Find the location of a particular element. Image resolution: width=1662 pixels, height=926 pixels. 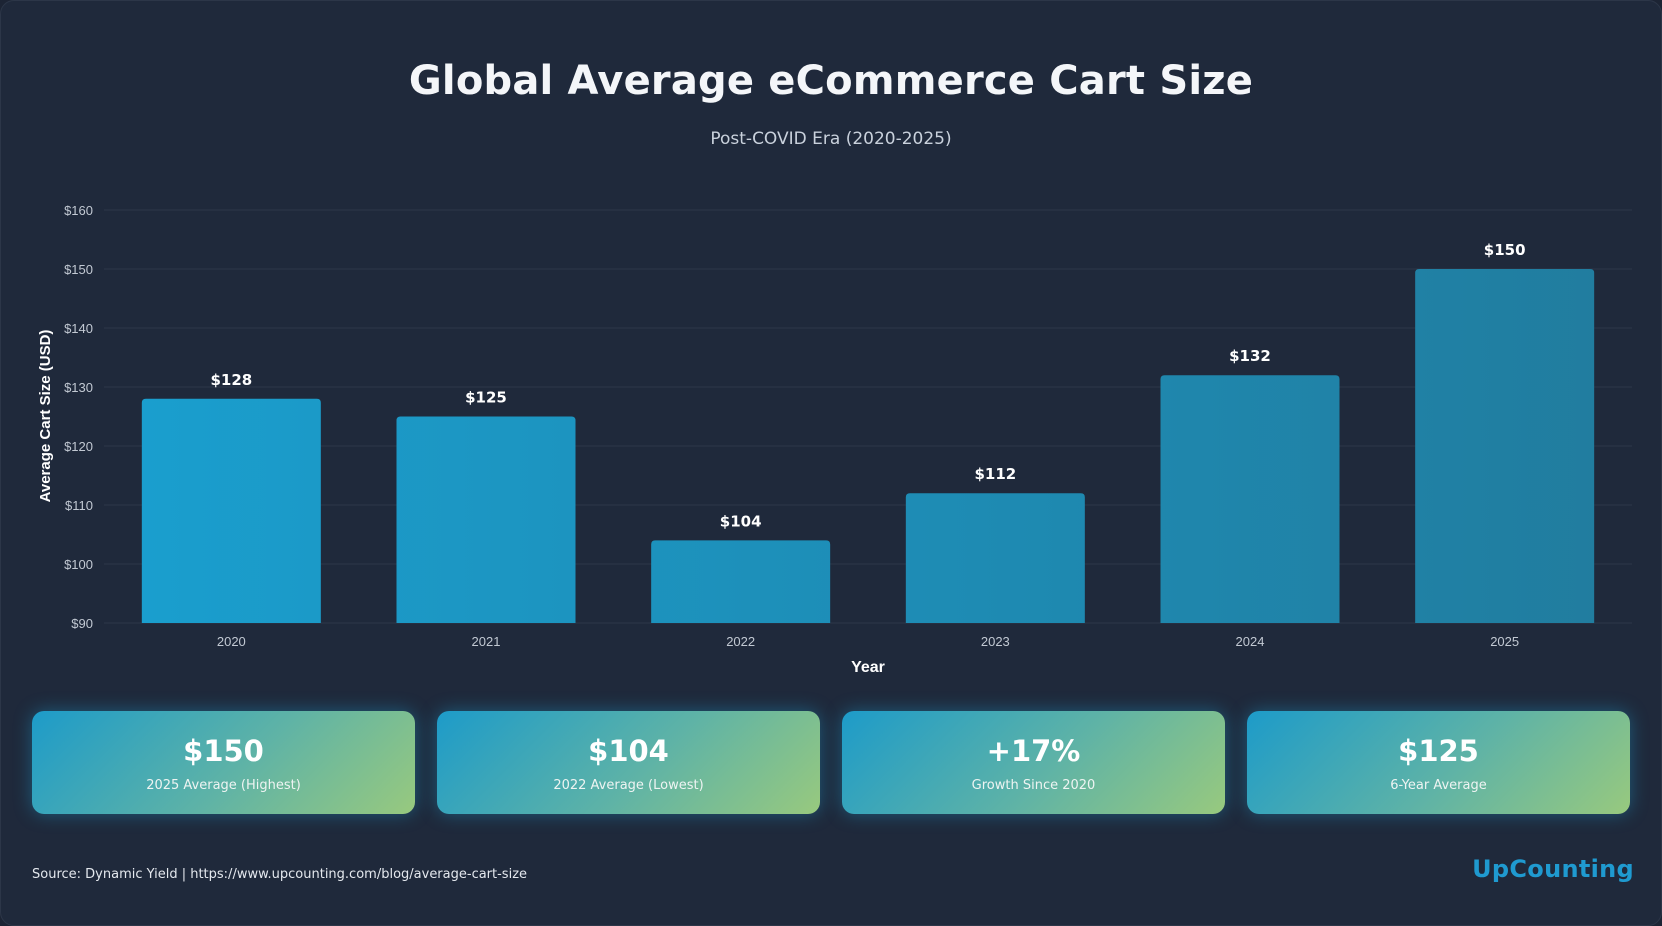

data-label: $112 is located at coordinates (995, 474).